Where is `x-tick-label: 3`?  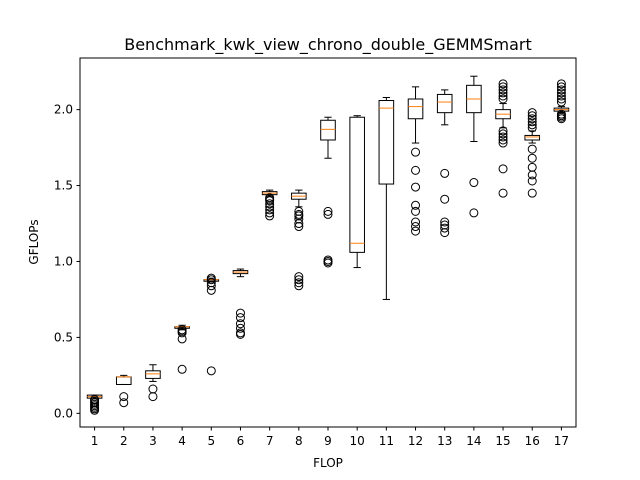
x-tick-label: 3 is located at coordinates (153, 441).